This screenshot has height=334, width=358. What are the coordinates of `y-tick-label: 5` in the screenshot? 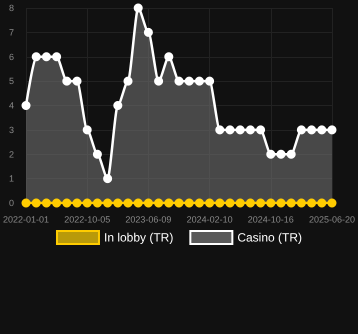 It's located at (11, 81).